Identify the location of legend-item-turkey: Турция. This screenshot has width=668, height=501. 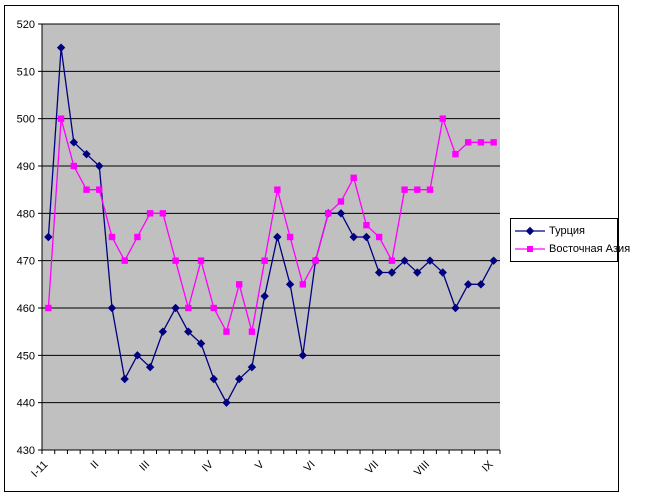
(565, 231).